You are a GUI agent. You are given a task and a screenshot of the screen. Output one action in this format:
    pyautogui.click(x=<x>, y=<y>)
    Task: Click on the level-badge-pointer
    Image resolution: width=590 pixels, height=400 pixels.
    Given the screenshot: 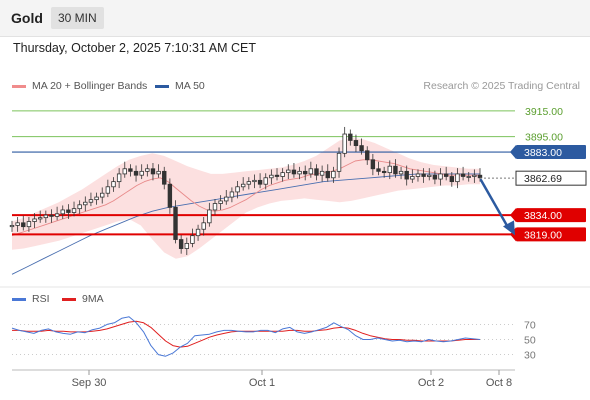 What is the action you would take?
    pyautogui.click(x=513, y=215)
    